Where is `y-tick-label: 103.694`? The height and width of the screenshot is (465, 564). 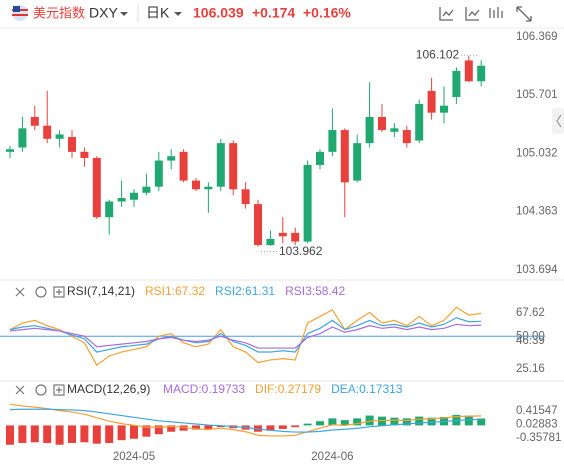
y-tick-label: 103.694 is located at coordinates (537, 270).